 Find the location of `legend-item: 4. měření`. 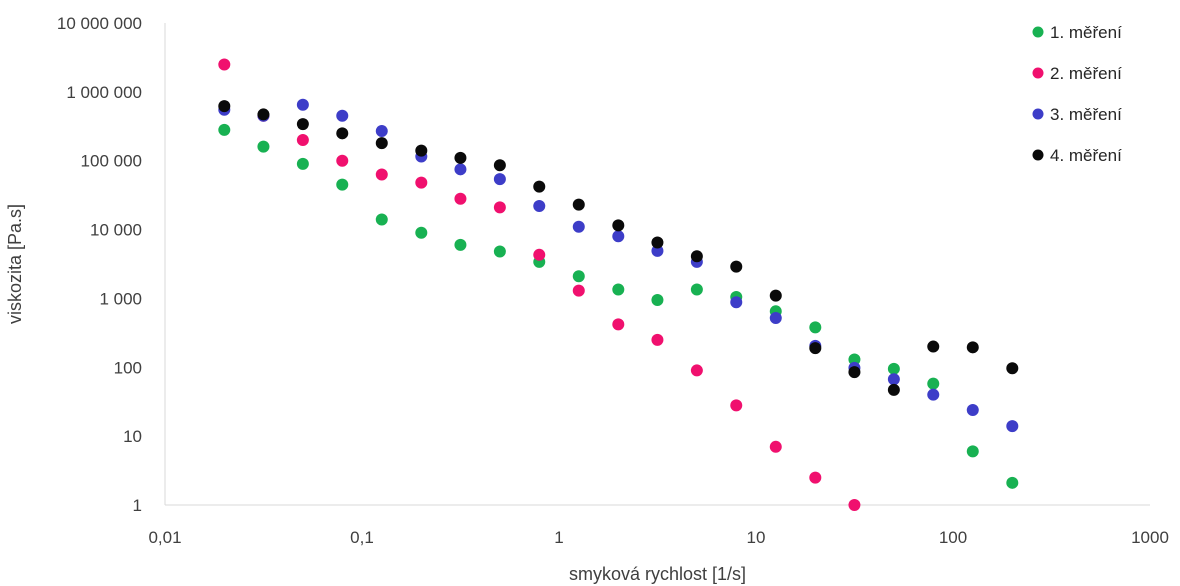

legend-item: 4. měření is located at coordinates (1077, 155).